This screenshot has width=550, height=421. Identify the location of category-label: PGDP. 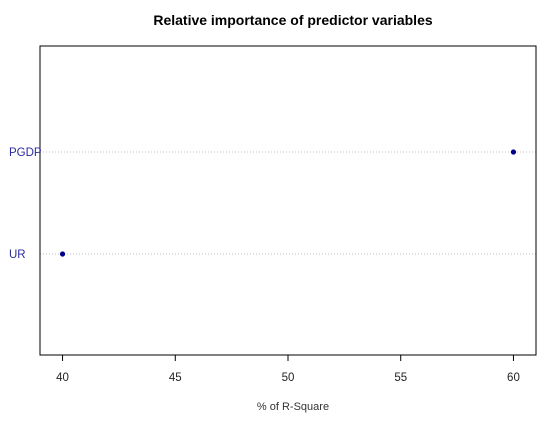
(25, 153).